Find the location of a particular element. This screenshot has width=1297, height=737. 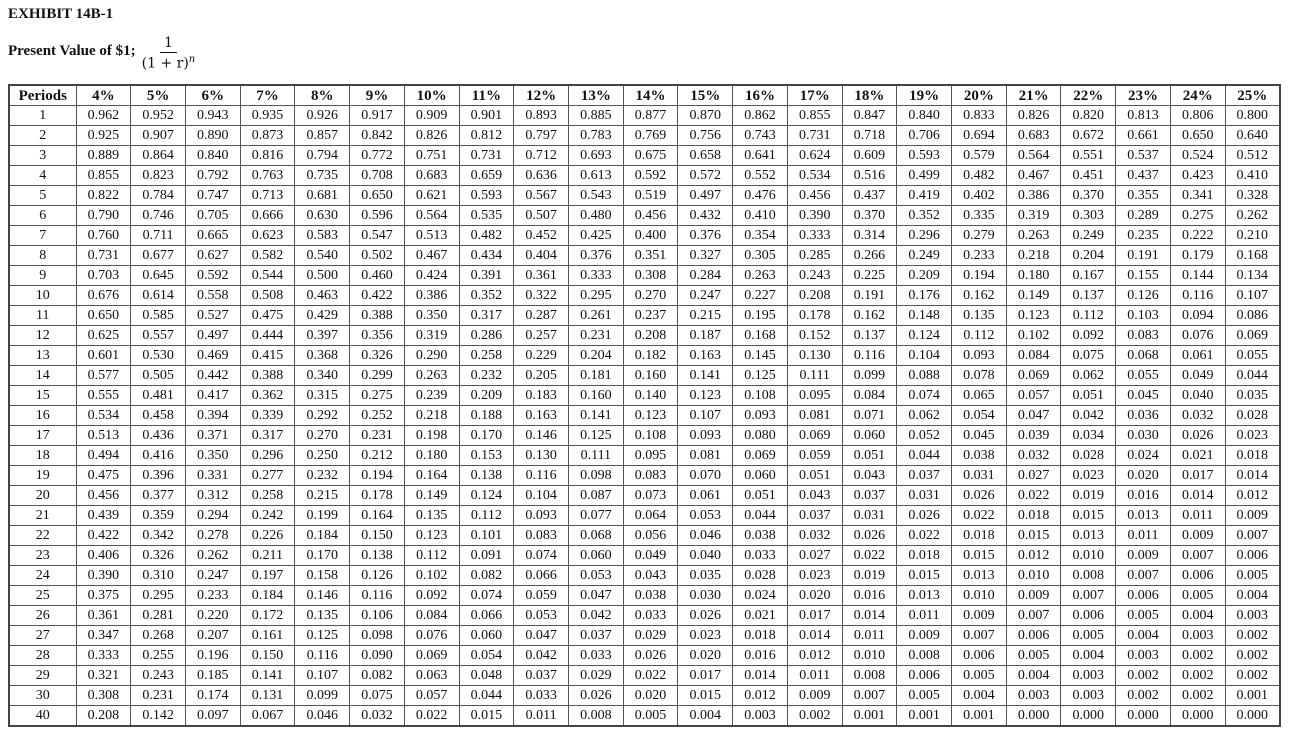

pv-factor-cell: 0.683 is located at coordinates (431, 175).